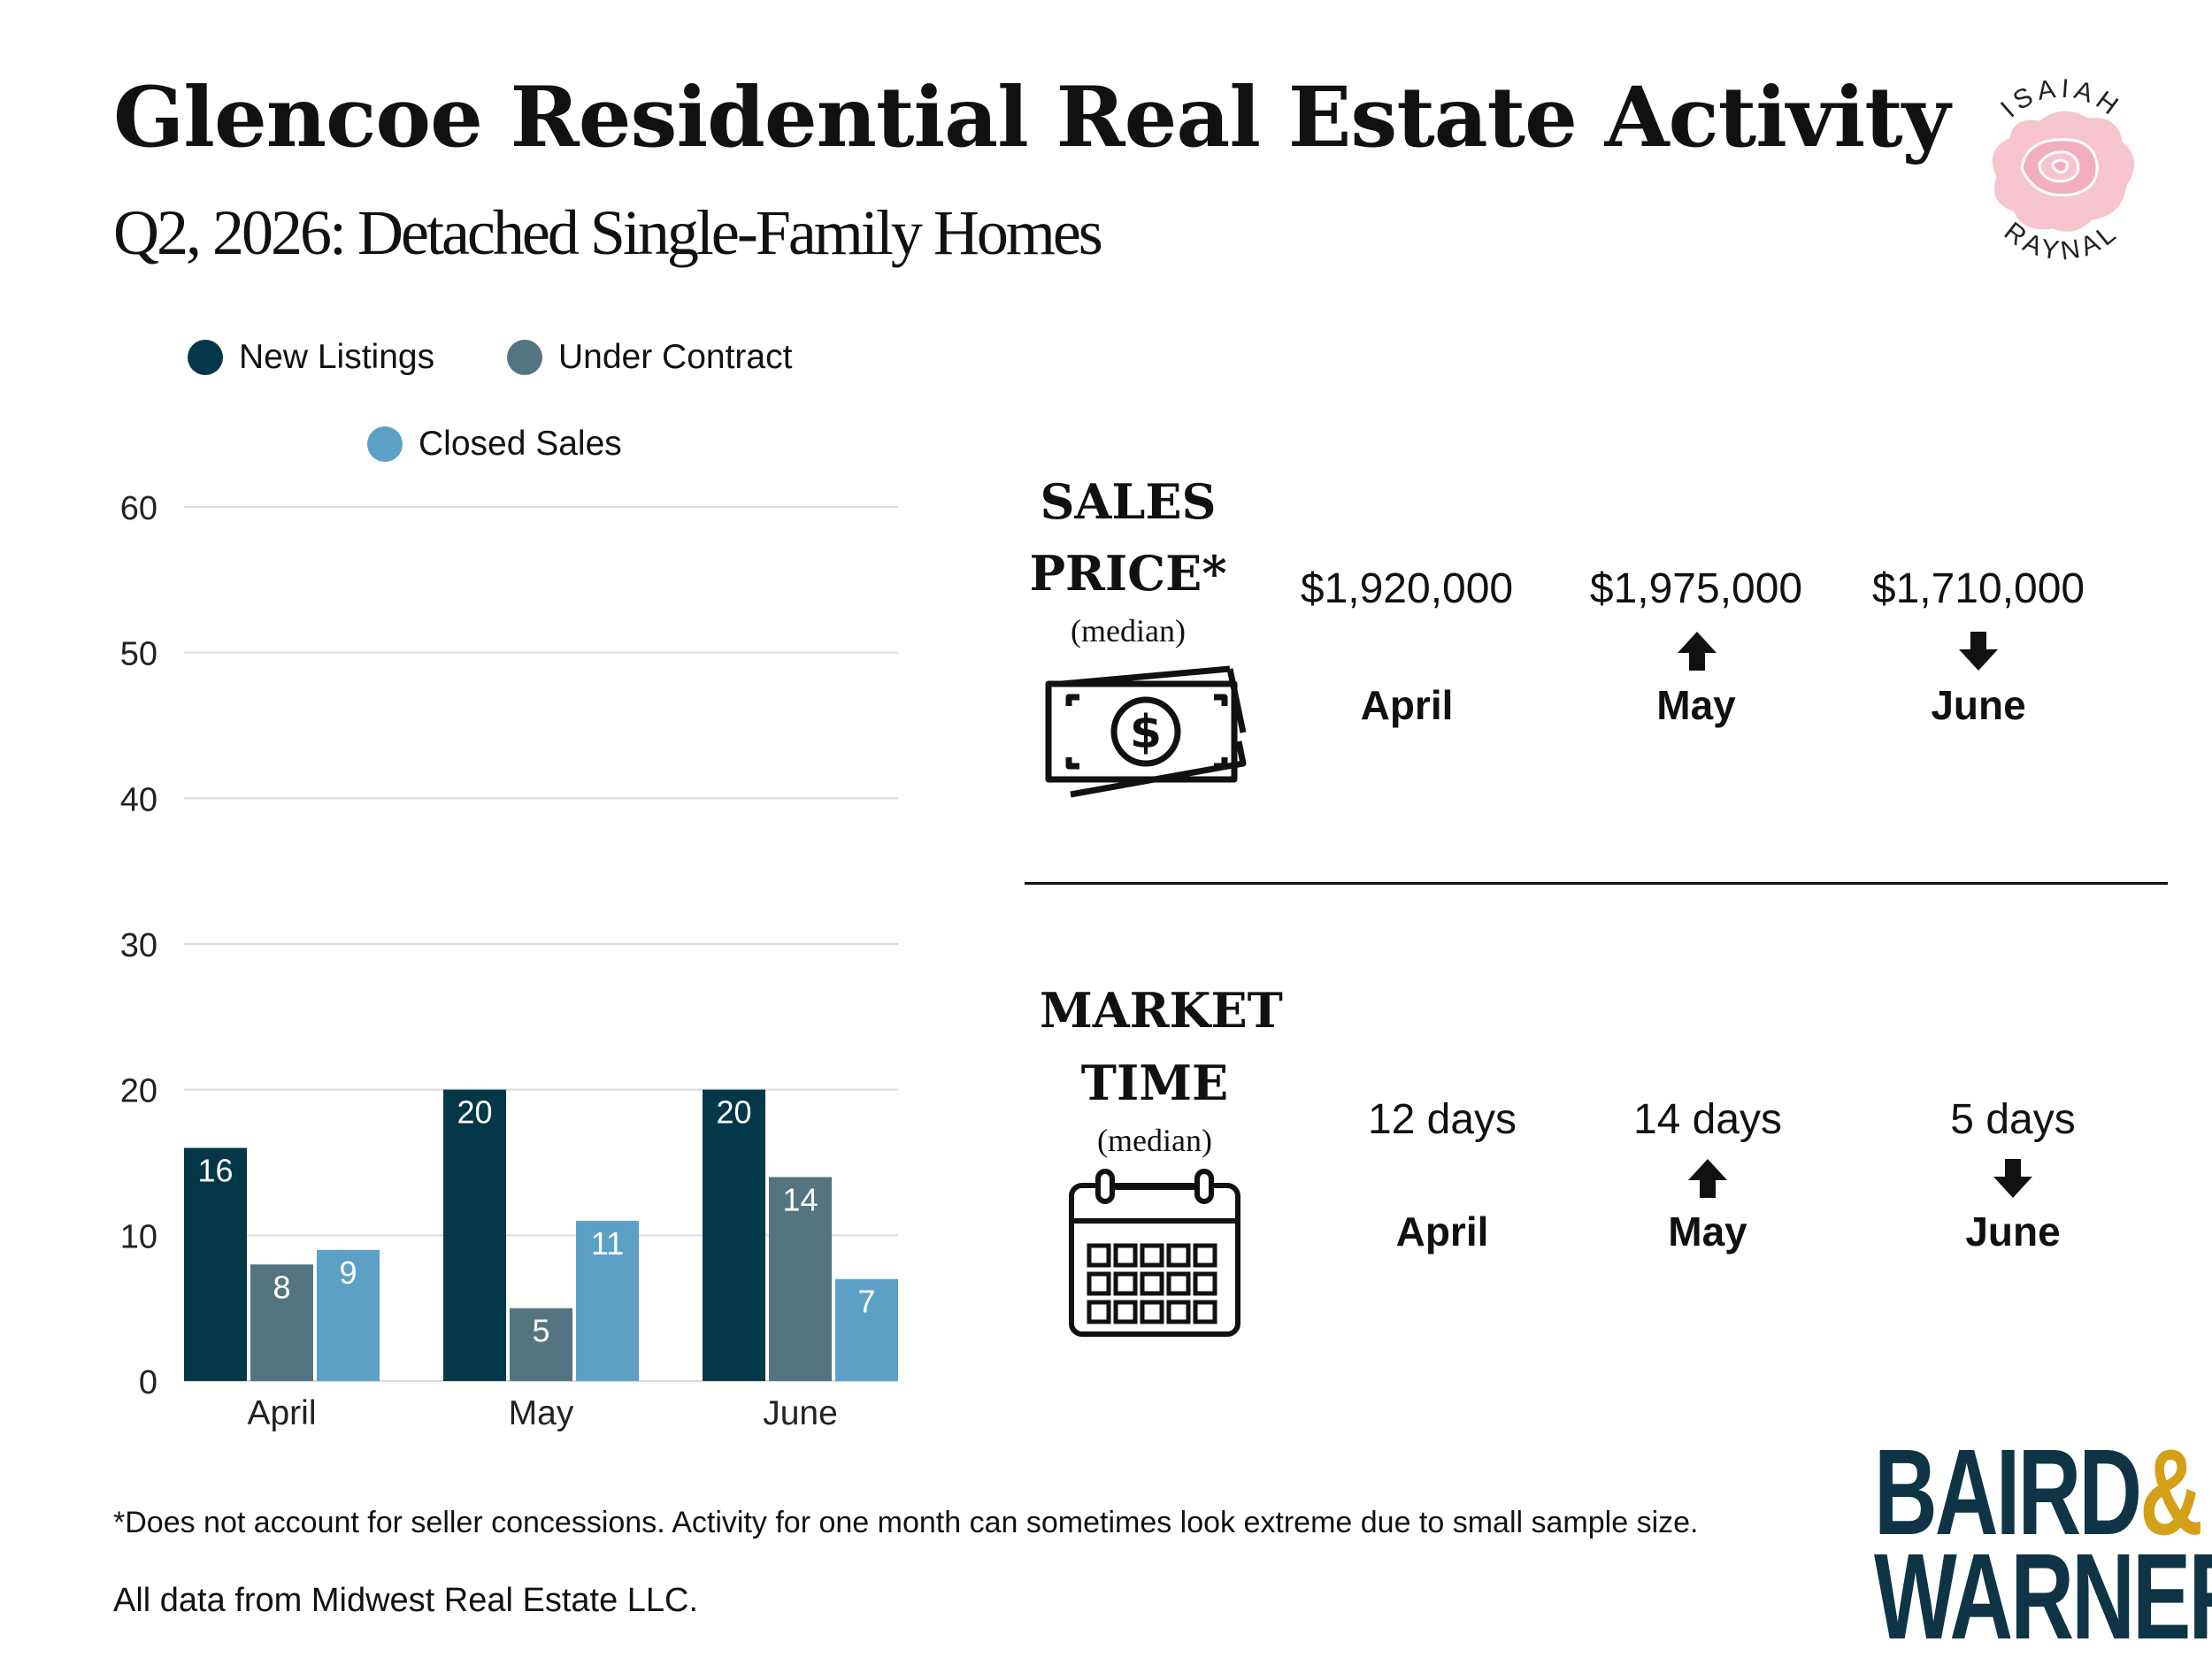  Describe the element at coordinates (1032, 117) in the screenshot. I see `page-title: Glencoe Residential Real Estate Activity` at that location.